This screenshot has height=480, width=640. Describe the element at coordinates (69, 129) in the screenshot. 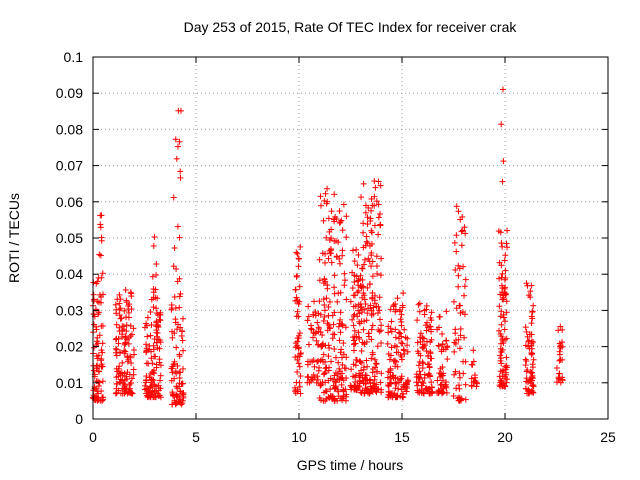

I see `y-tick-label: 0.08` at that location.